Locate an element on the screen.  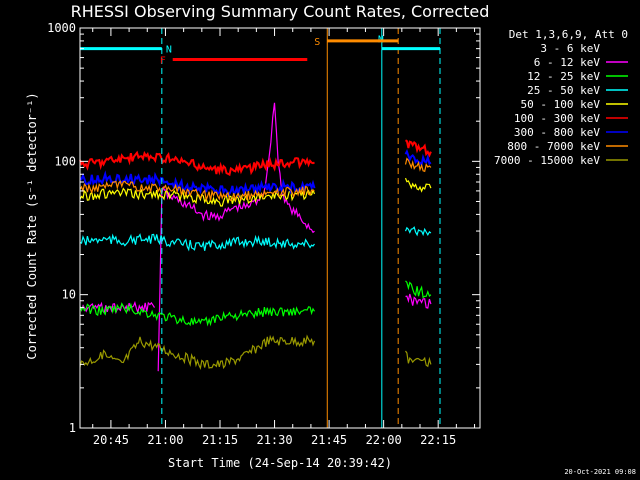
x-tick-label: 21:45 is located at coordinates (329, 440).